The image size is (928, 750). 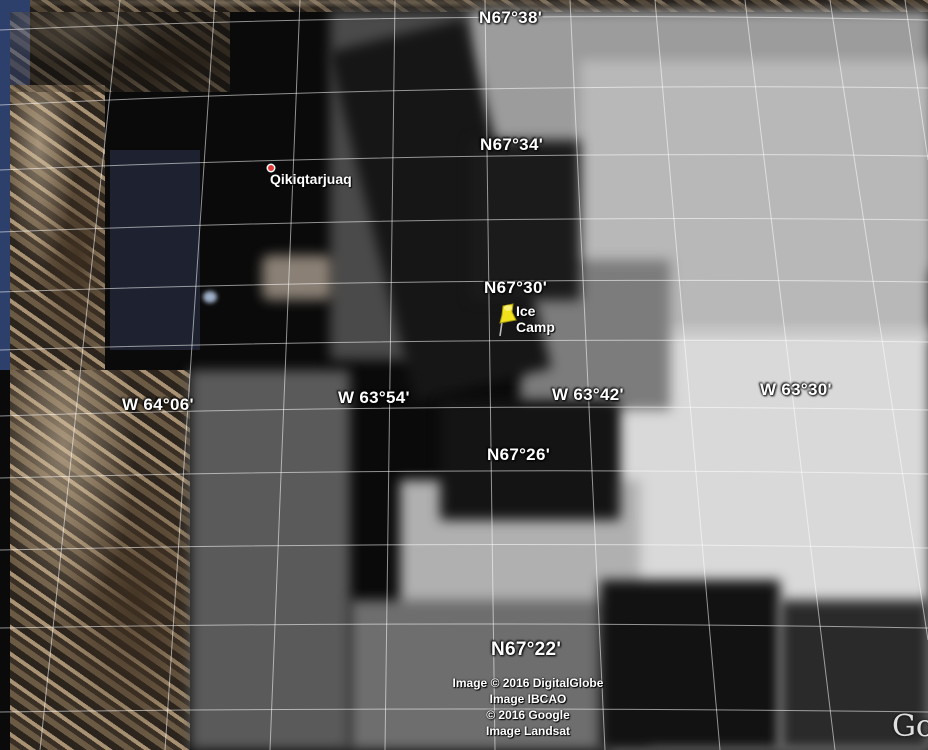 I want to click on imagery-terrain-bottom-left, so click(x=100, y=560).